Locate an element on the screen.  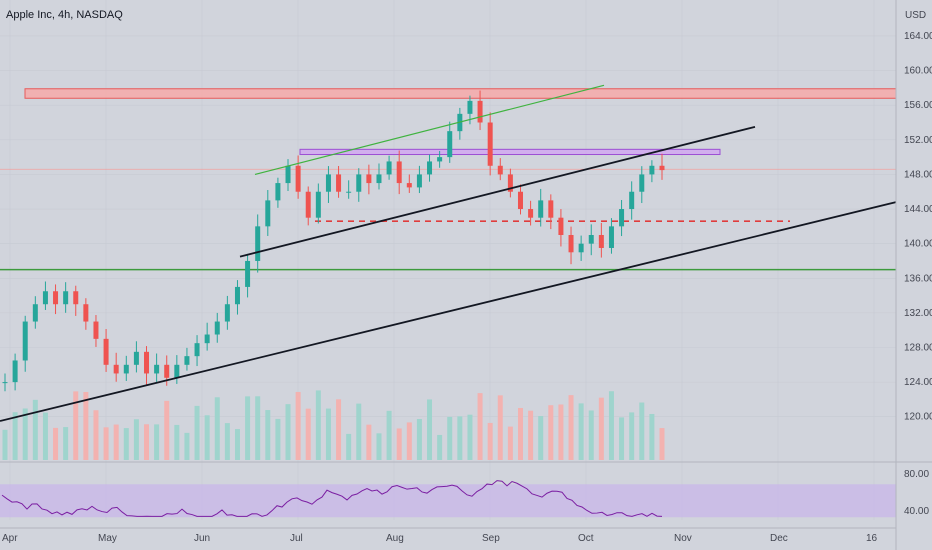
x-tick-label: Aug is located at coordinates (395, 538).